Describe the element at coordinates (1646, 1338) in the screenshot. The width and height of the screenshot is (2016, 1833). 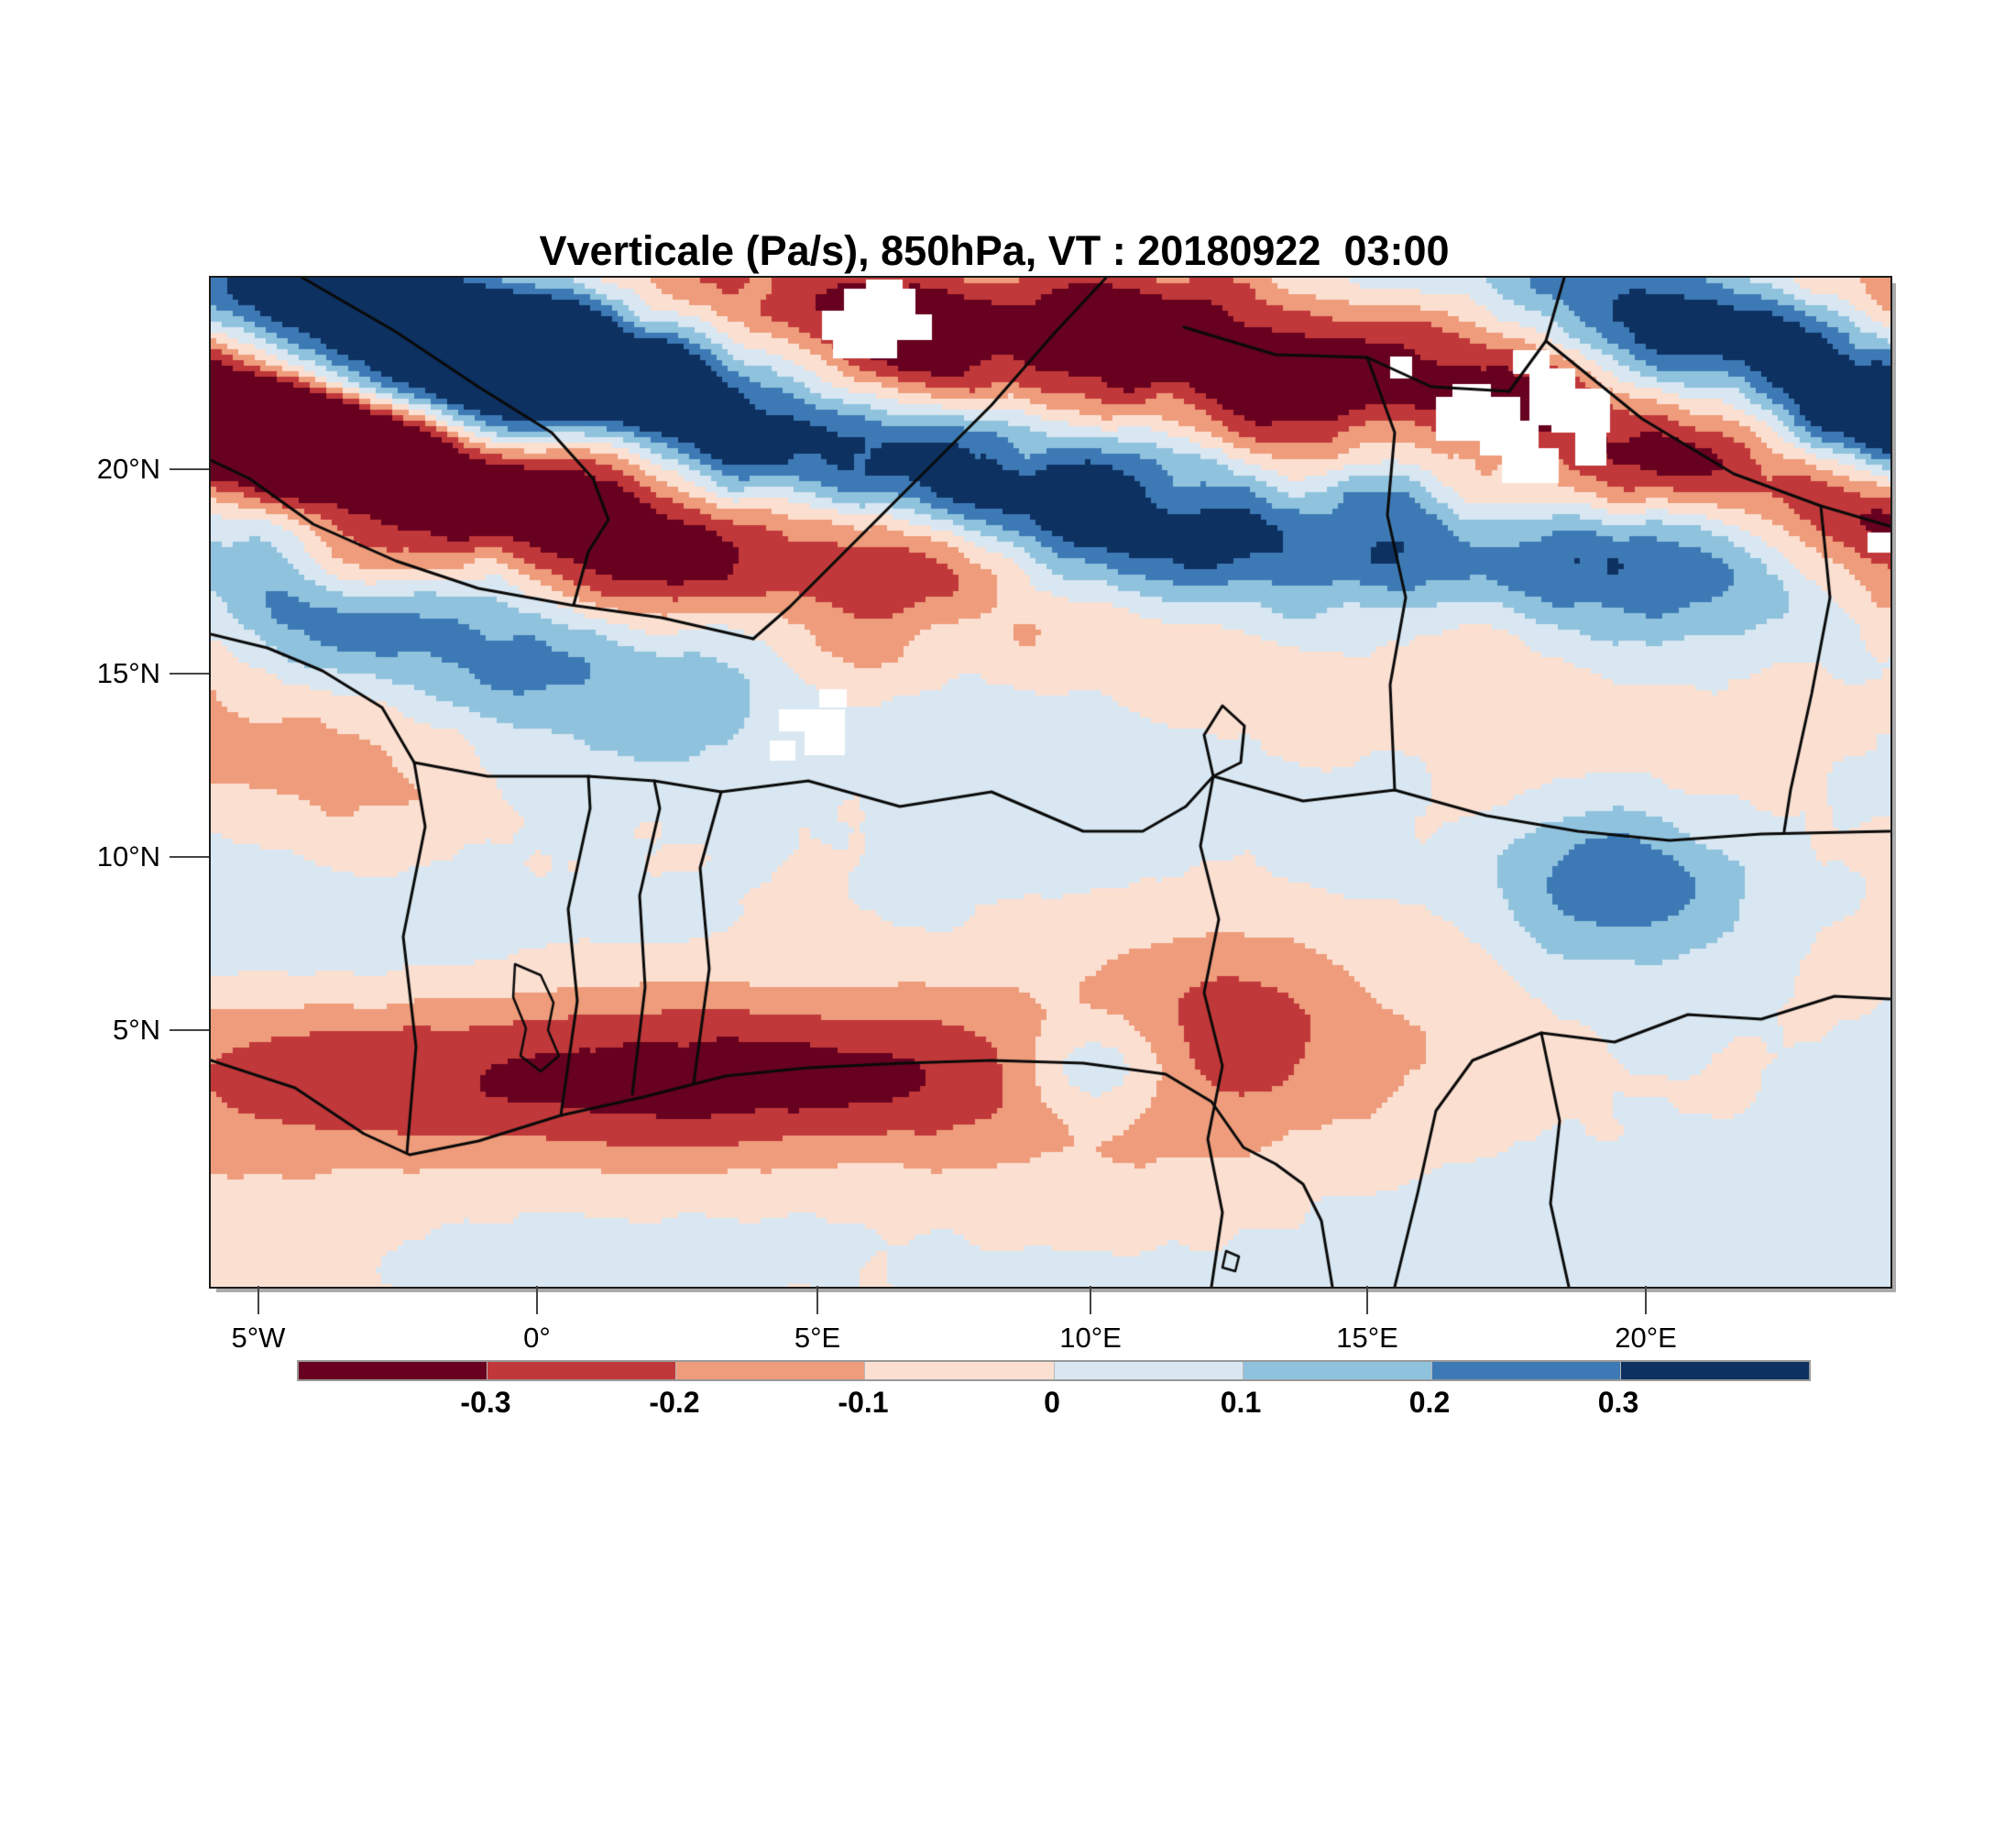
I see `x-tick-label: 20°E` at that location.